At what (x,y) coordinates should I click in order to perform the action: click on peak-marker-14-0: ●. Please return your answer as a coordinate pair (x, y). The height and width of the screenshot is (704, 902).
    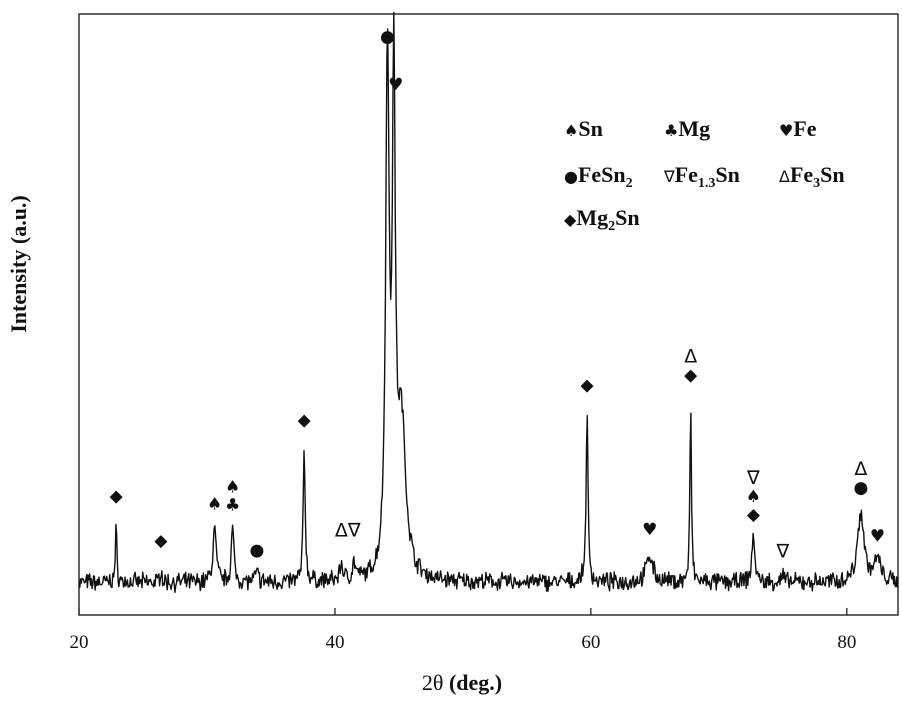
    Looking at the image, I should click on (860, 488).